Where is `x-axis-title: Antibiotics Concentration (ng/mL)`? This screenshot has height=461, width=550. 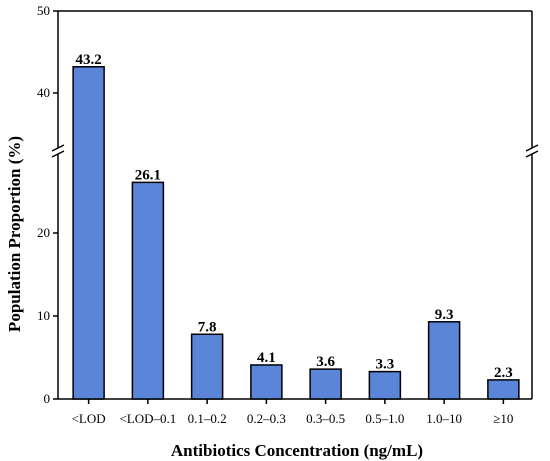 x-axis-title: Antibiotics Concentration (ng/mL) is located at coordinates (297, 450).